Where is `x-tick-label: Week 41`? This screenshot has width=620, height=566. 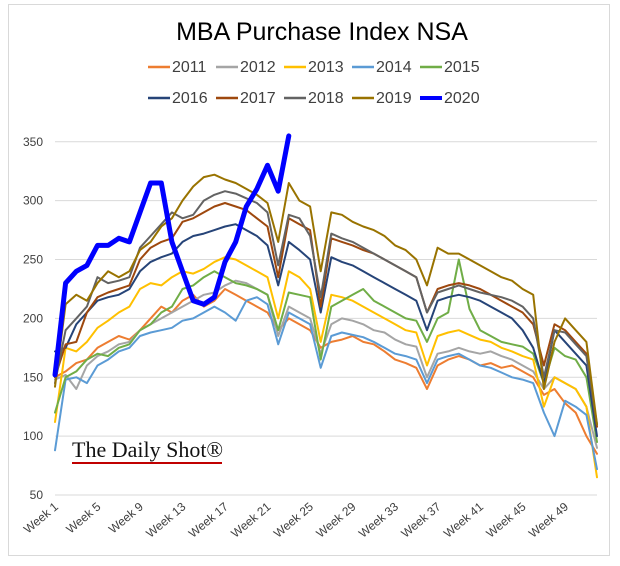 x-tick-label: Week 41 is located at coordinates (463, 519).